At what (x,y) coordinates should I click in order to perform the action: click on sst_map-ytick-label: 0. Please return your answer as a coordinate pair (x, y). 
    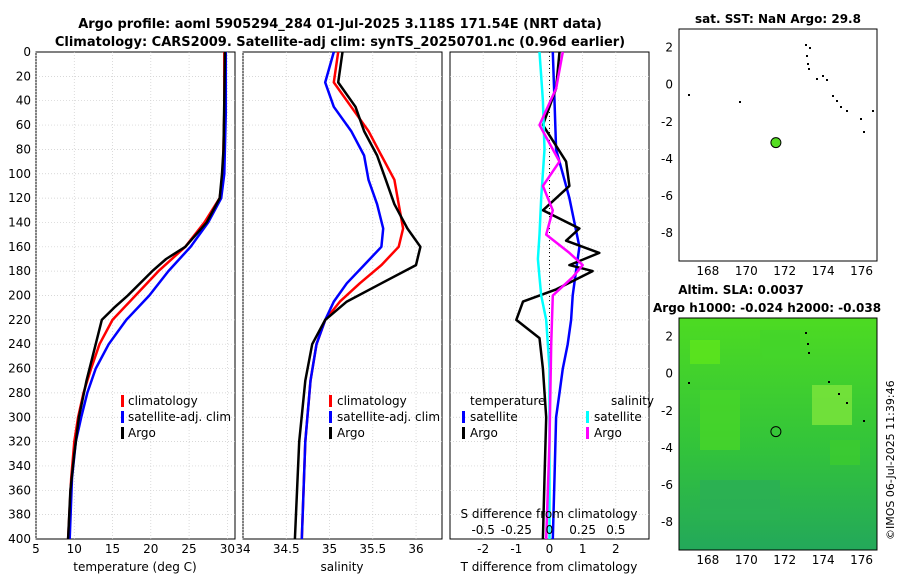
    Looking at the image, I should click on (669, 85).